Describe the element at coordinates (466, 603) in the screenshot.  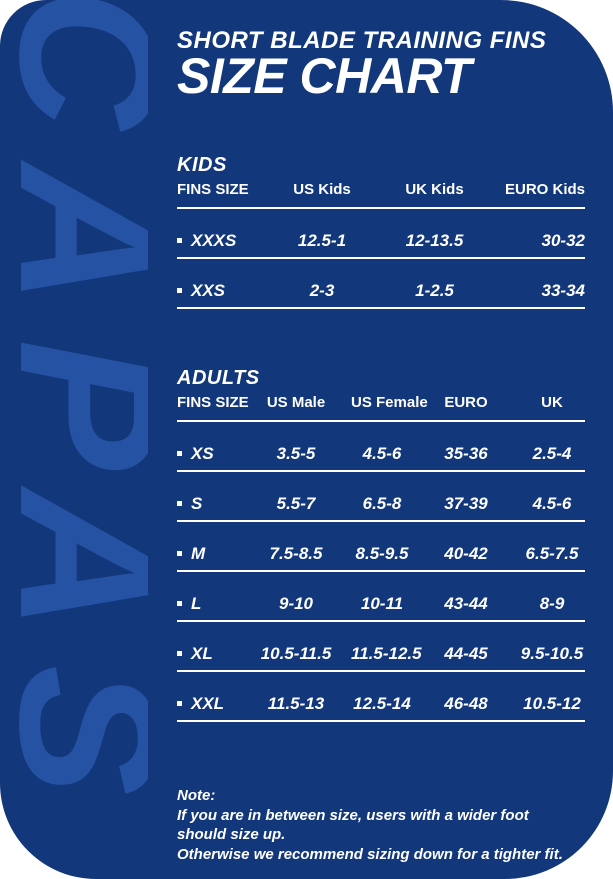
I see `size-value-cell: 43-44` at that location.